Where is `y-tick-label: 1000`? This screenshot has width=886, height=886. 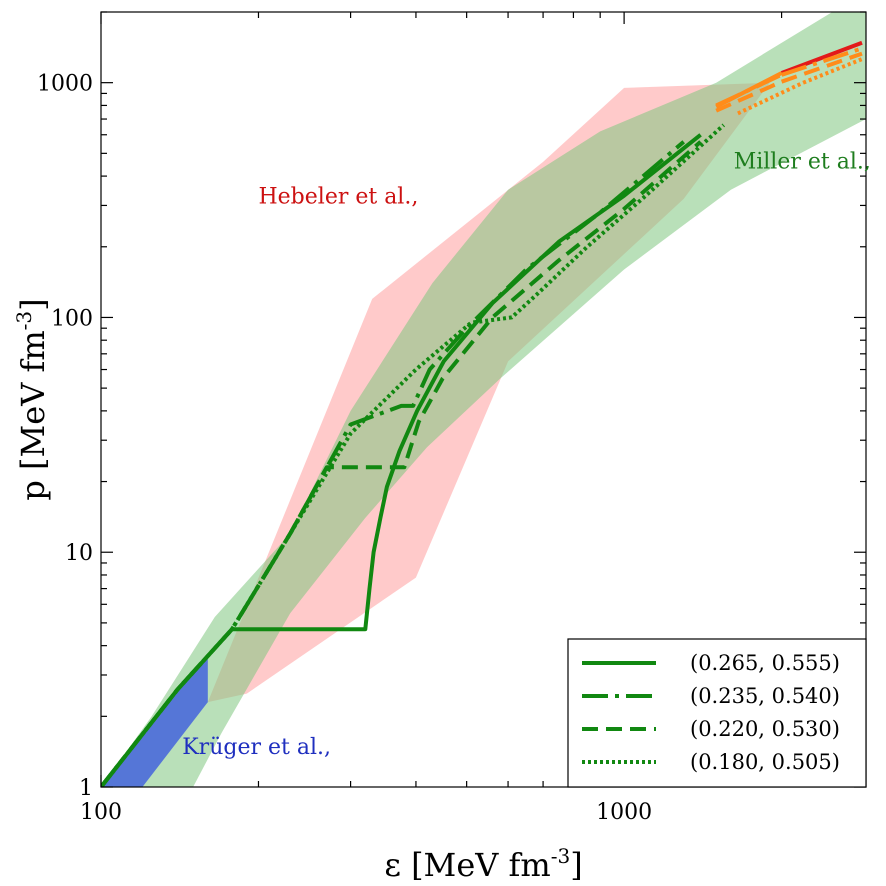 y-tick-label: 1000 is located at coordinates (65, 84).